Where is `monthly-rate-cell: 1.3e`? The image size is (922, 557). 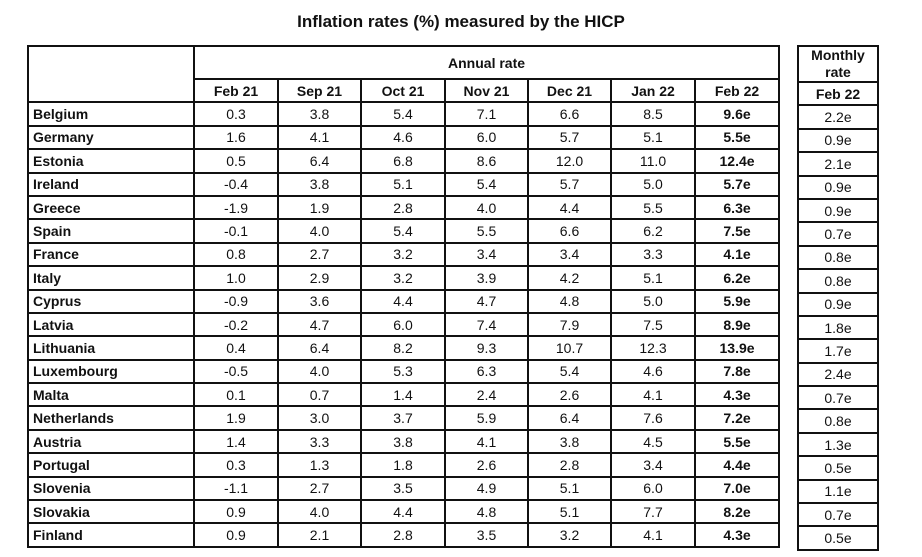
monthly-rate-cell: 1.3e is located at coordinates (838, 444).